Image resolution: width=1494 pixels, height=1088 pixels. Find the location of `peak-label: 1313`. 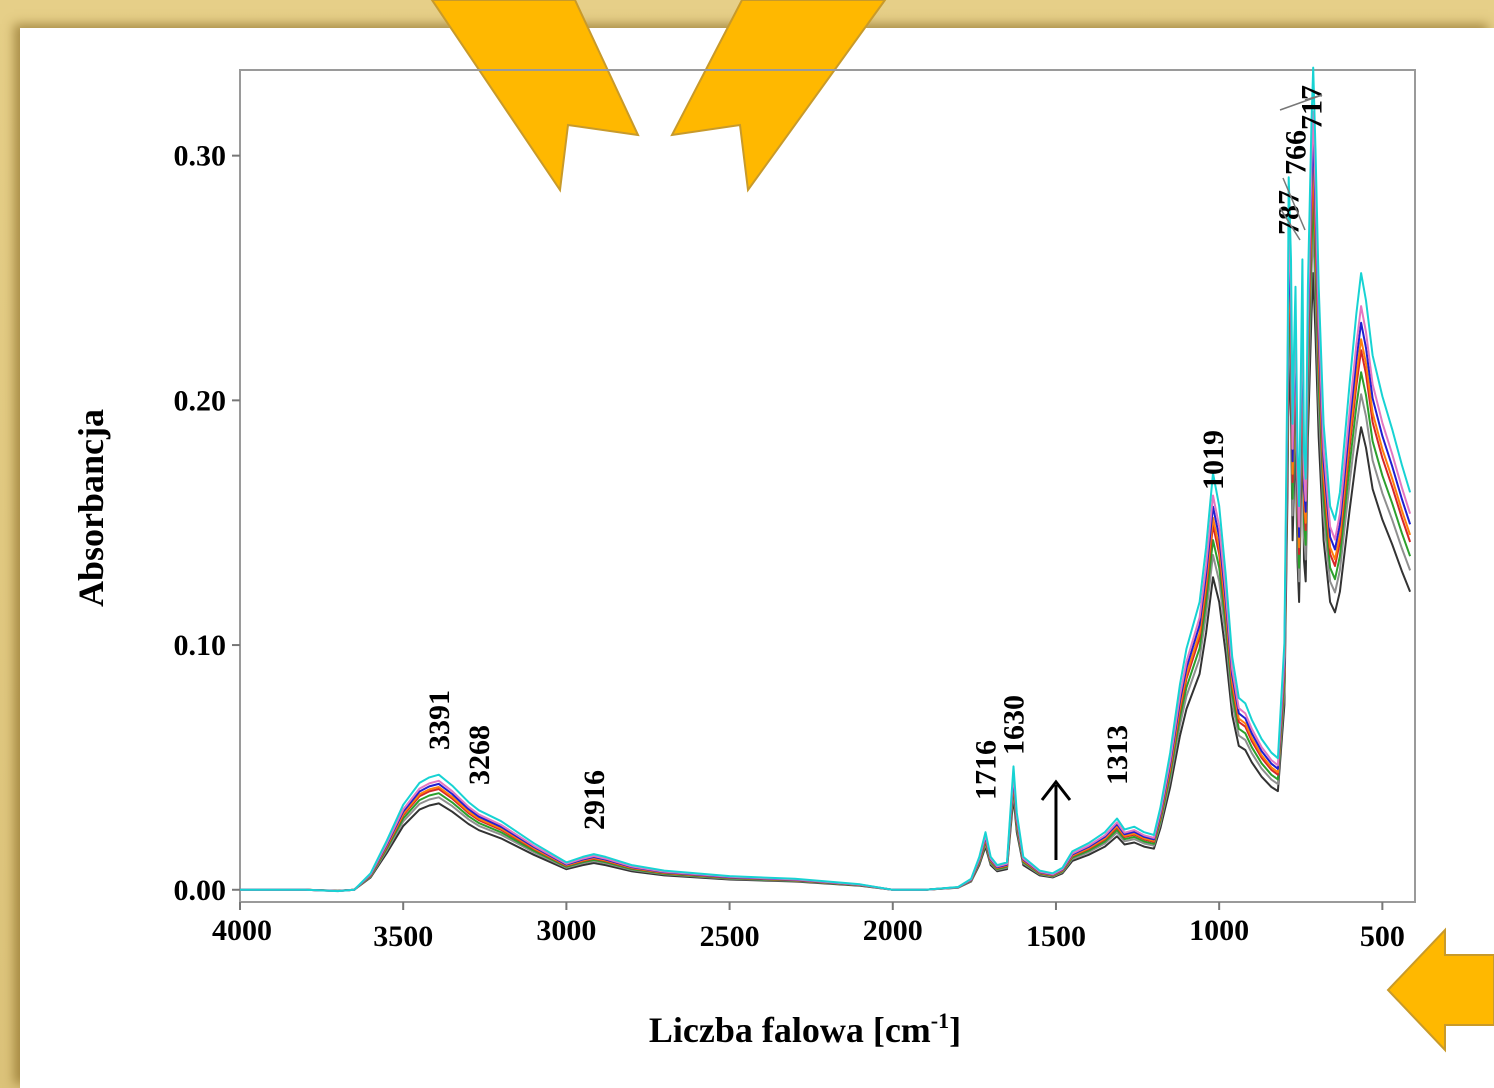

peak-label: 1313 is located at coordinates (1117, 755).